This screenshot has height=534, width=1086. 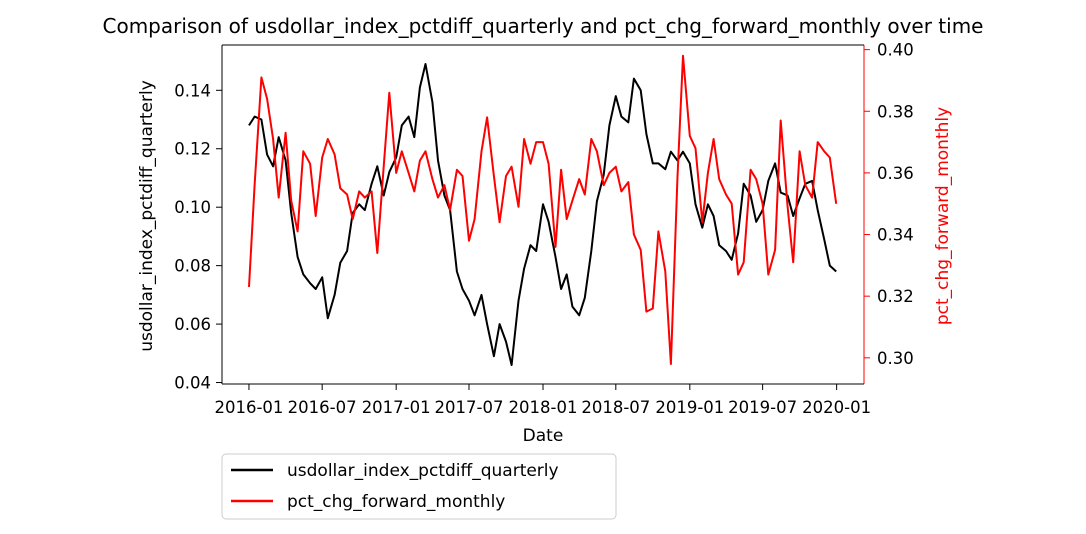 I want to click on x-axis-label: Date, so click(x=543, y=436).